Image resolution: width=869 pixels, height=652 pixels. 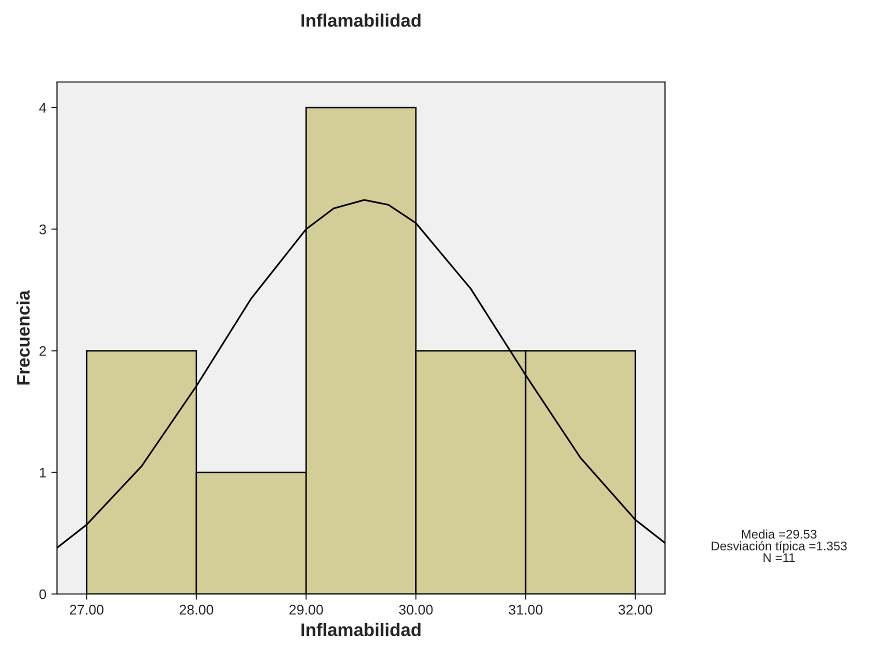 What do you see at coordinates (23, 337) in the screenshot?
I see `y-axis-title: Frecuencia` at bounding box center [23, 337].